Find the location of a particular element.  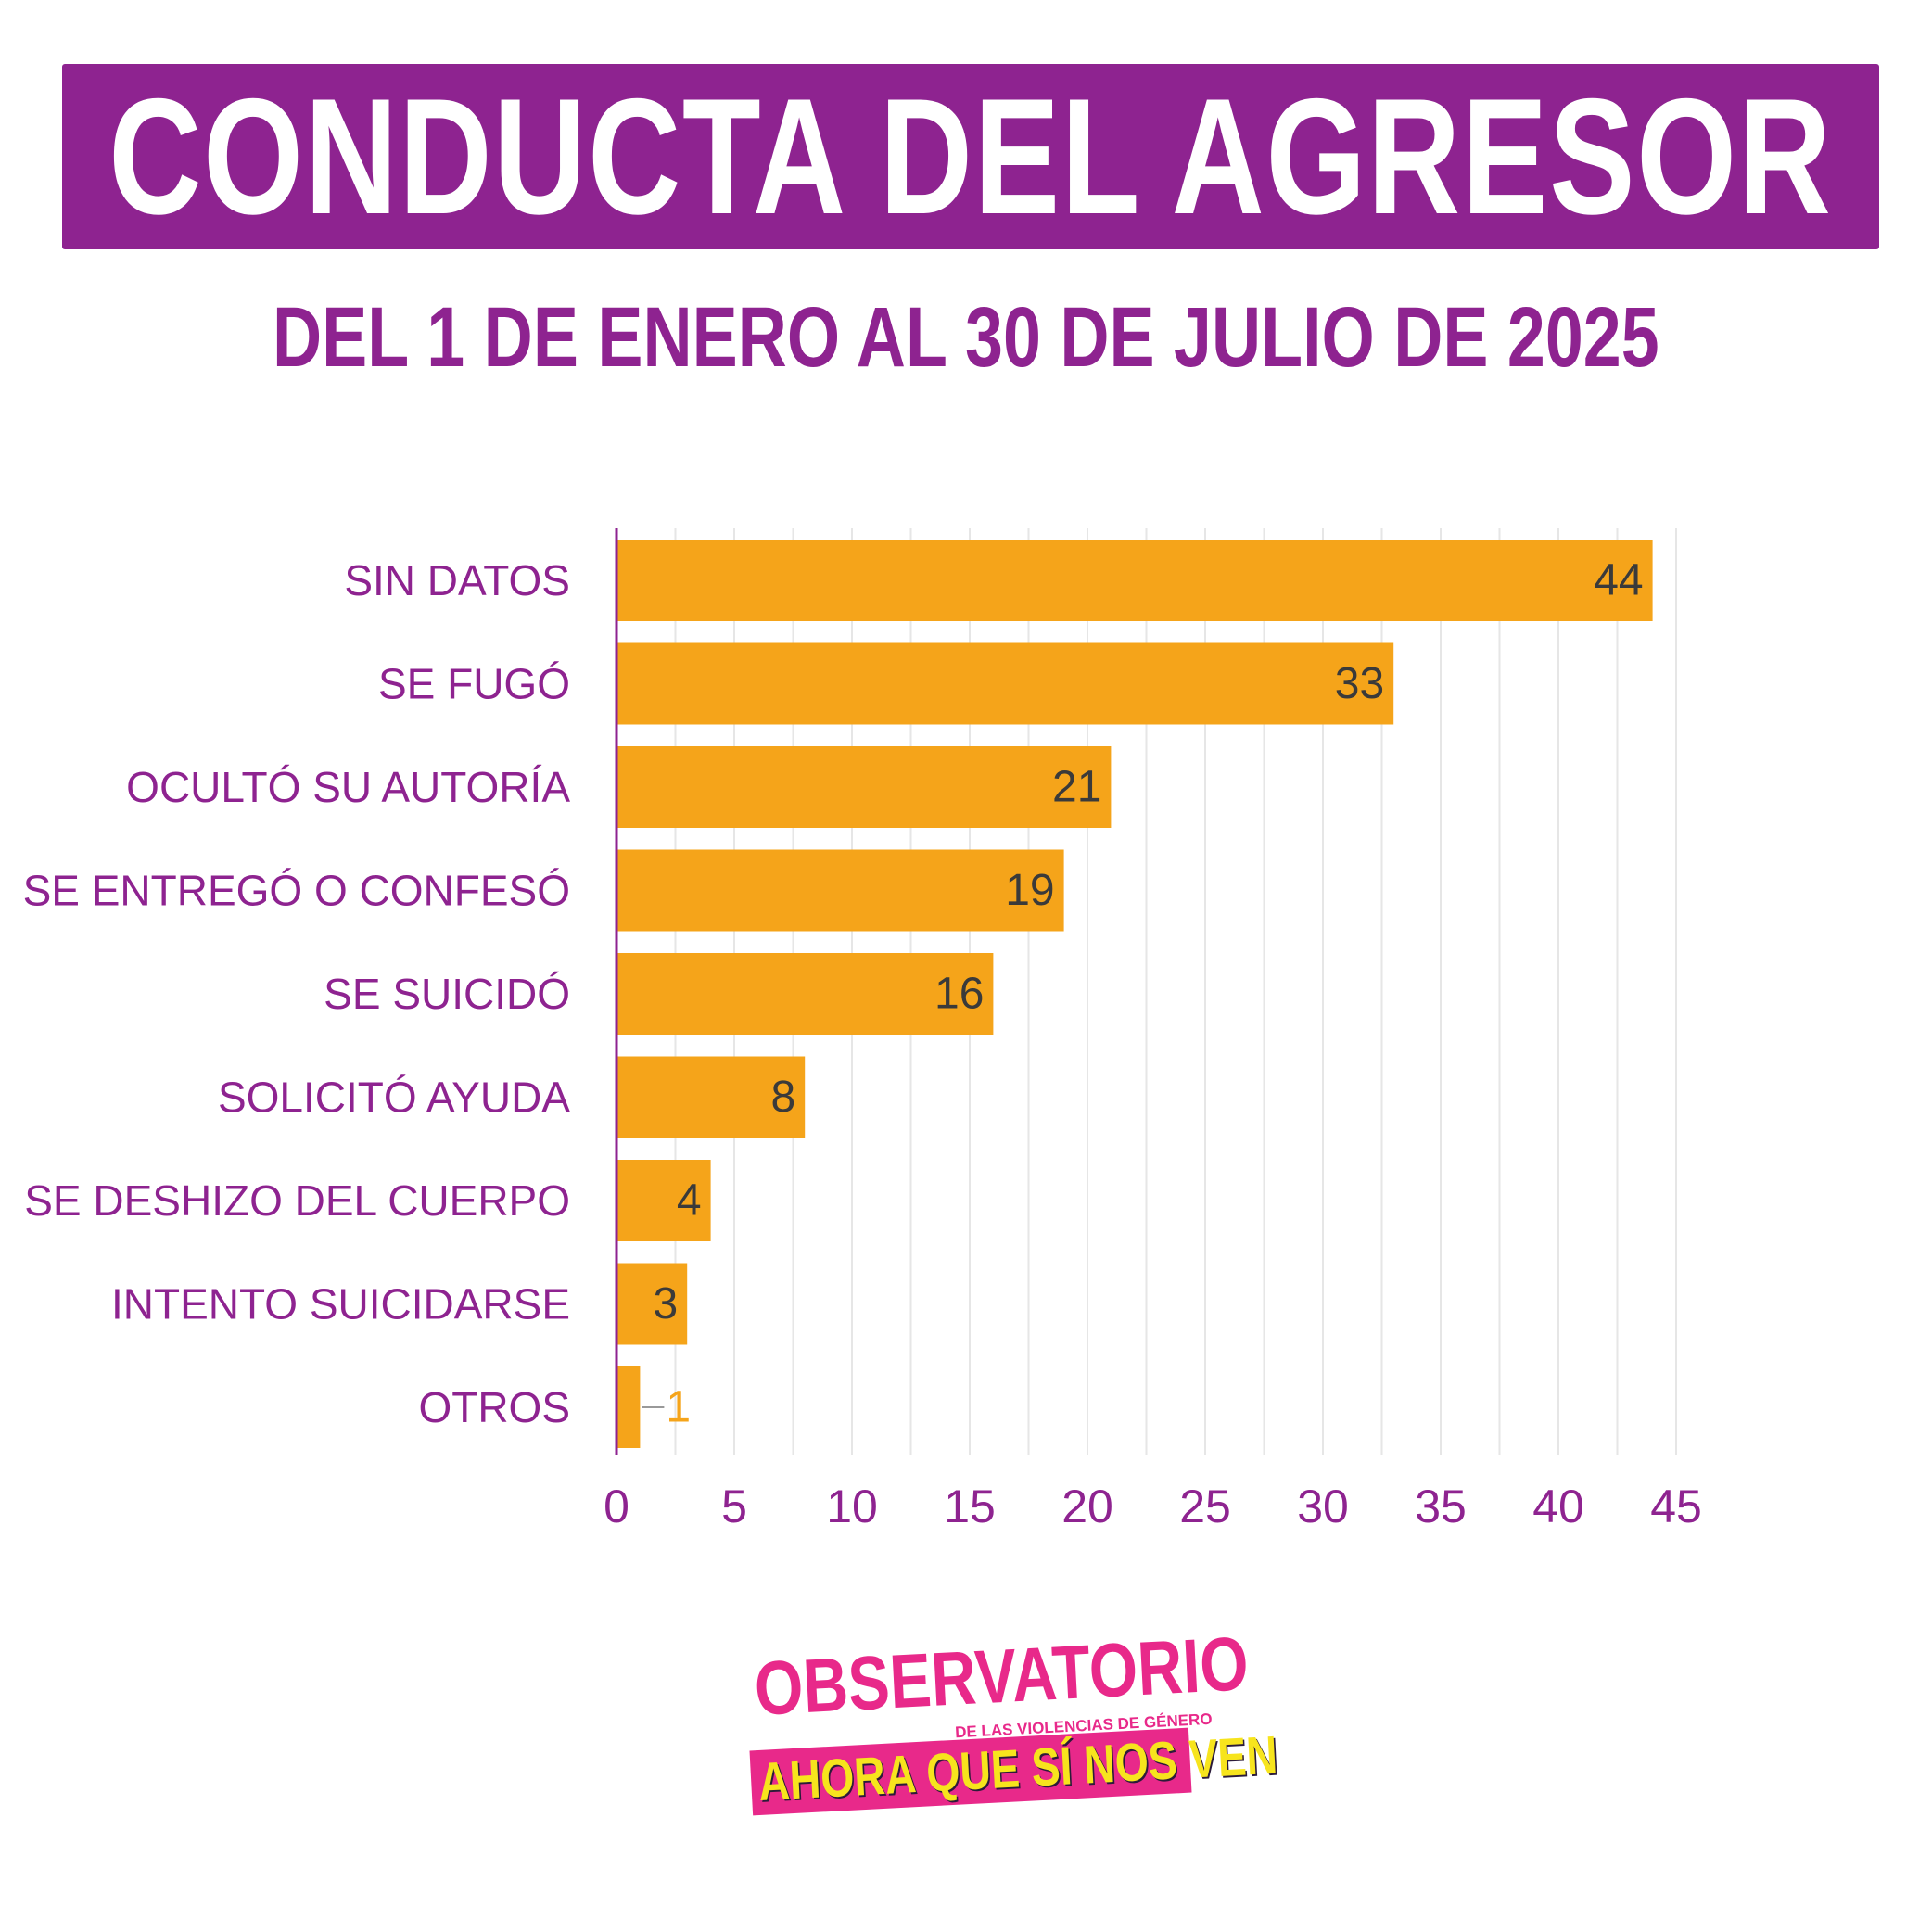

x-tick-label: 15 is located at coordinates (970, 1506).